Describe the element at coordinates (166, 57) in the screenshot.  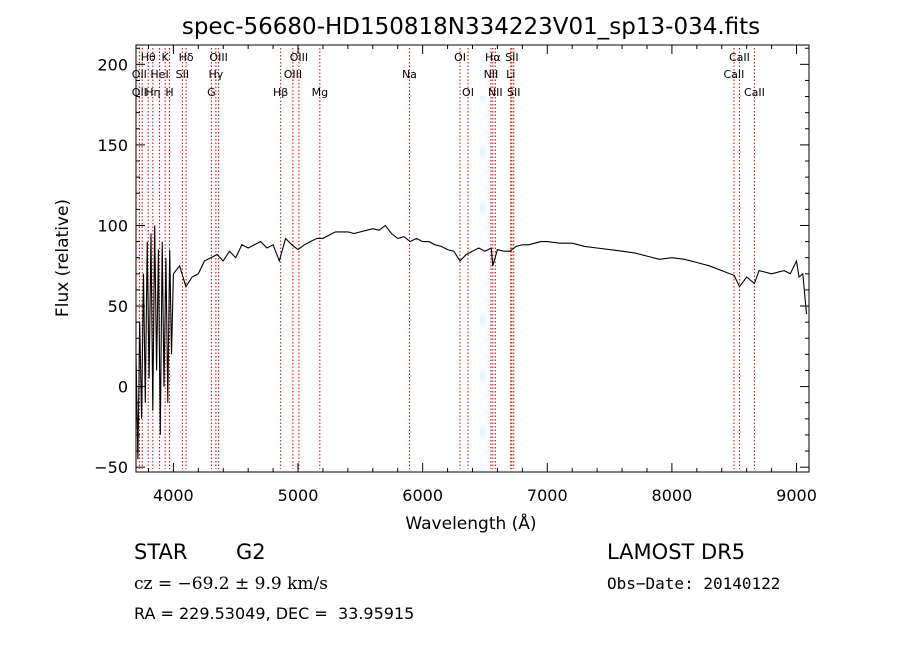
I see `line-marker-label: K` at that location.